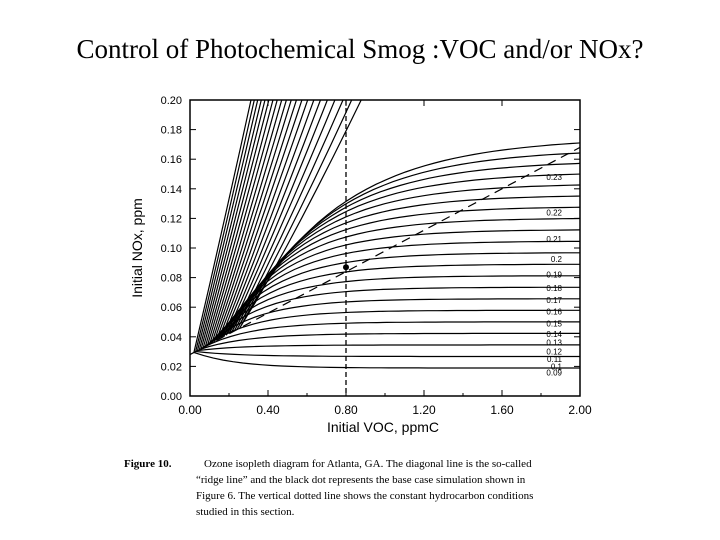 Image resolution: width=720 pixels, height=540 pixels. Describe the element at coordinates (171, 219) in the screenshot. I see `y-tick-label: 0.12` at that location.